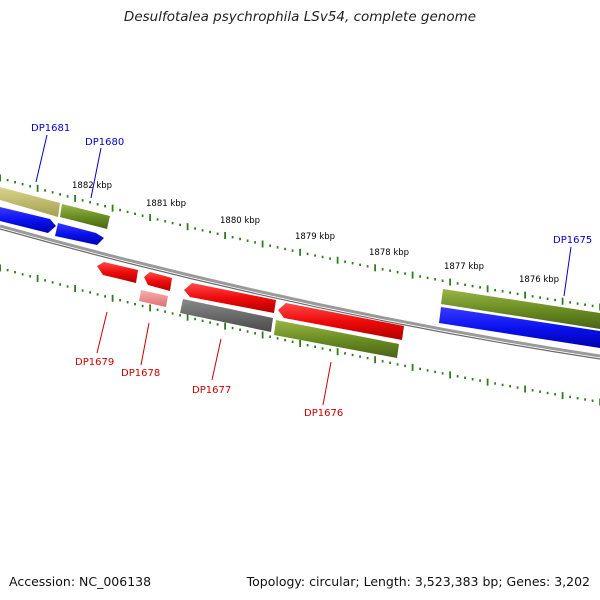 The height and width of the screenshot is (600, 600). Describe the element at coordinates (520, 309) in the screenshot. I see `feature-dp1675-olive` at that location.